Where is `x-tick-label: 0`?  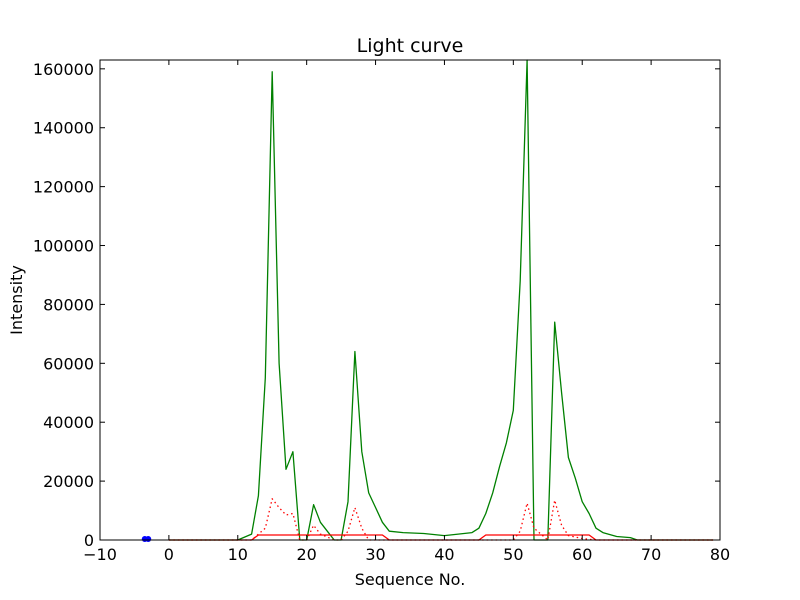
x-tick-label: 0 is located at coordinates (169, 554).